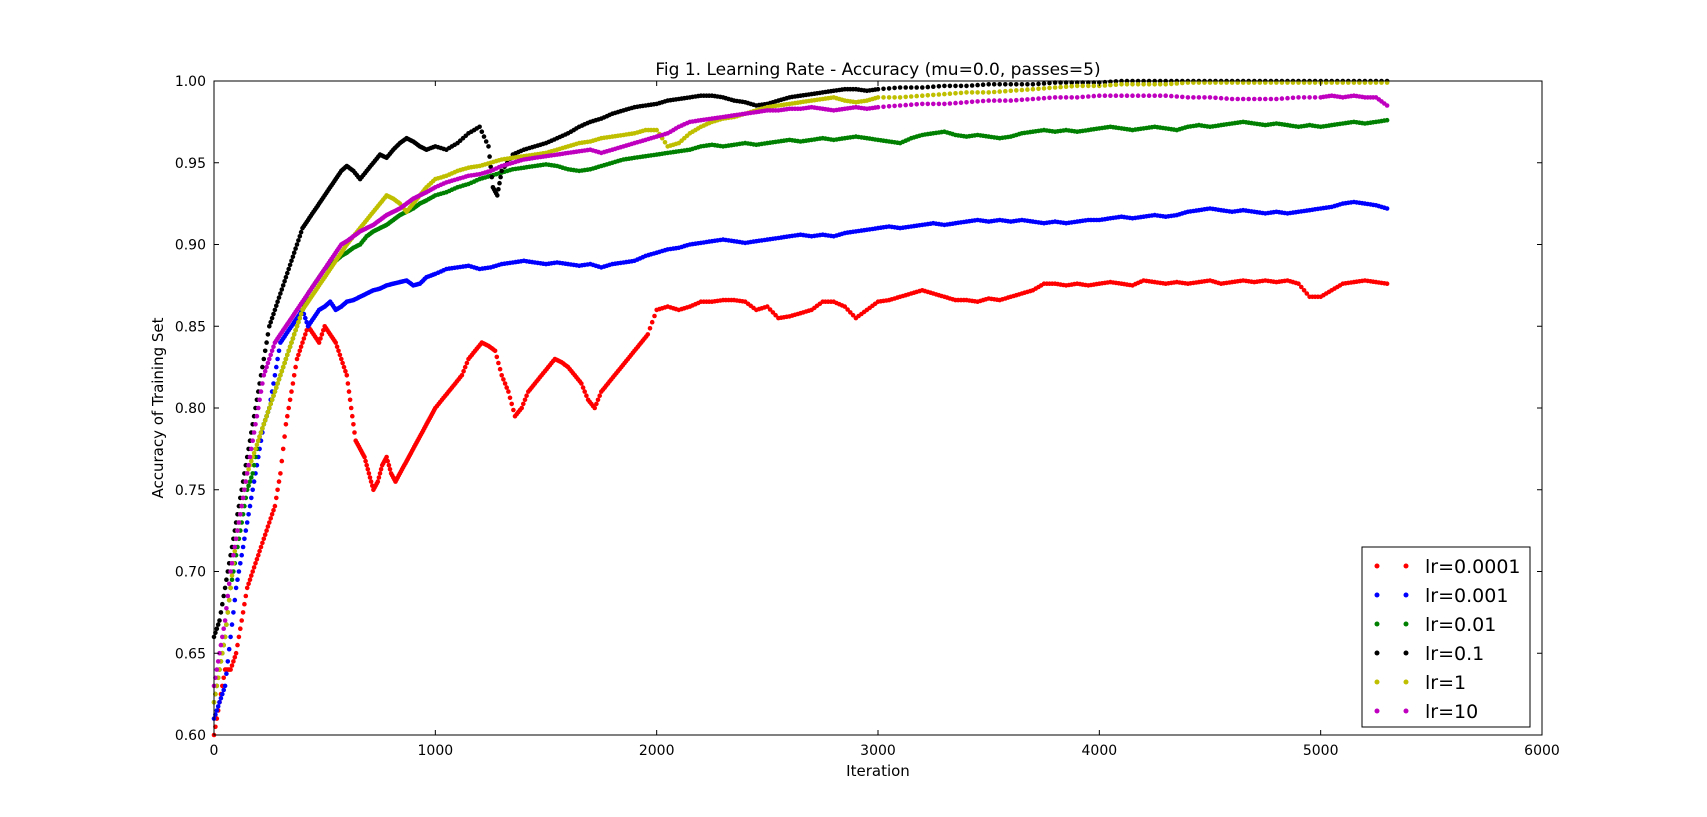 This screenshot has height=817, width=1707. I want to click on y-tick-label: 1.00, so click(190, 82).